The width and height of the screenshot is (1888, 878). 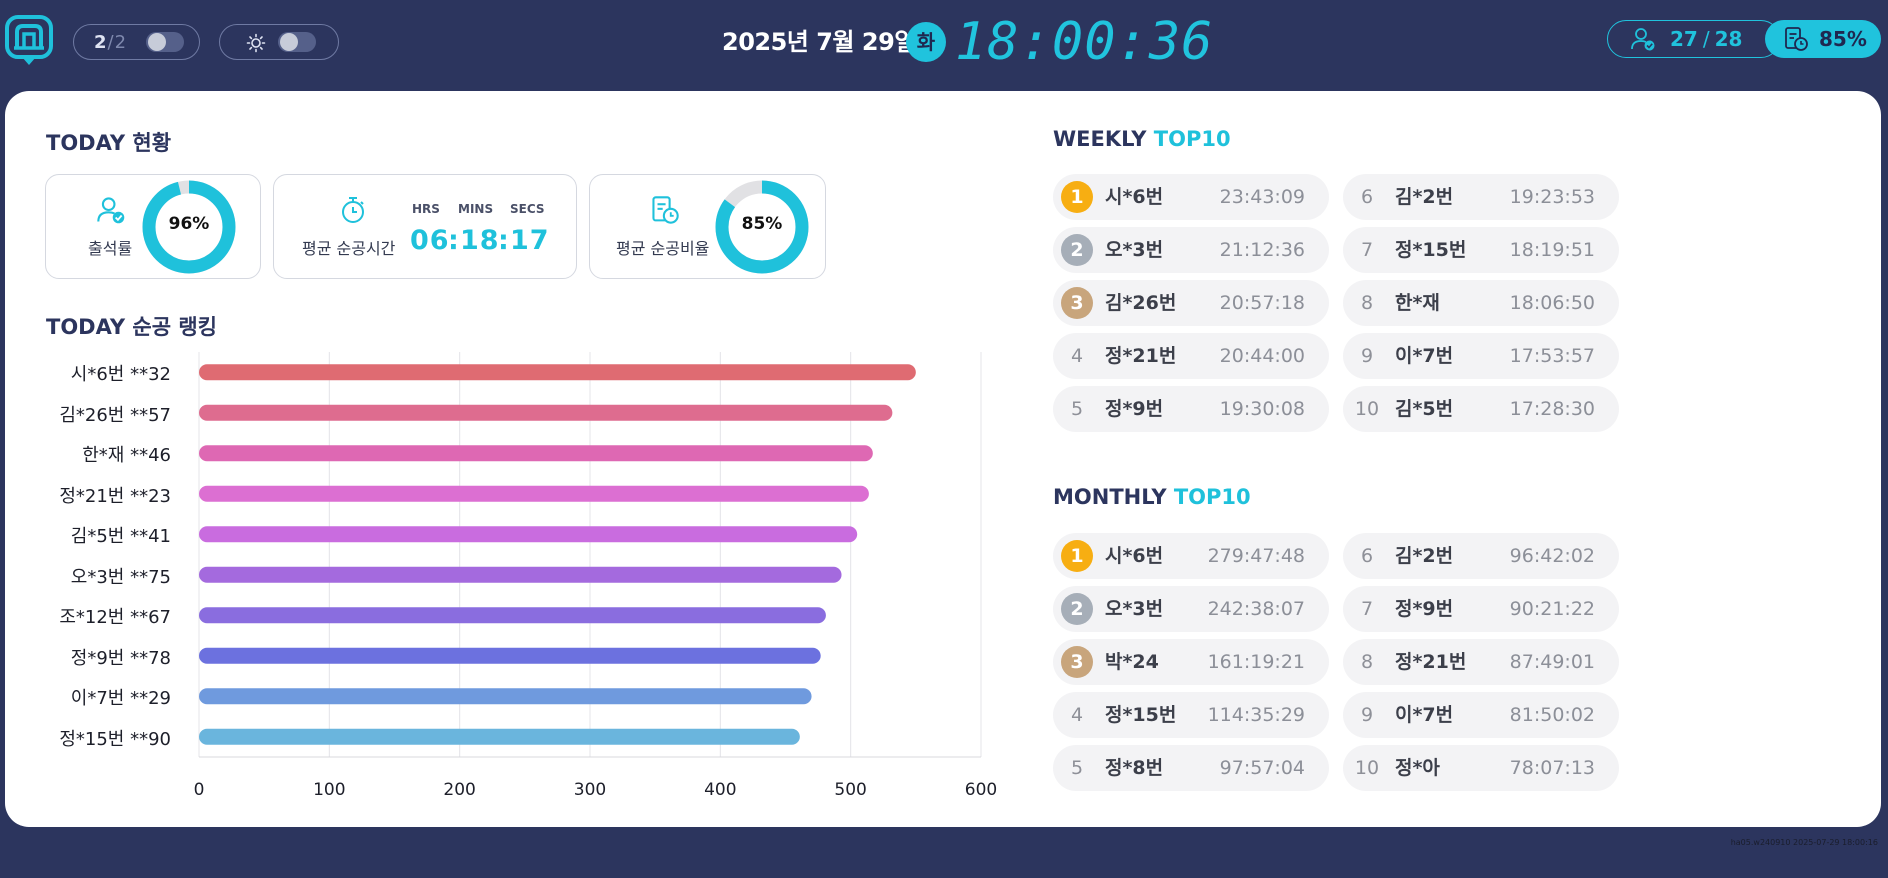 What do you see at coordinates (665, 210) in the screenshot?
I see `clipboard-clock-icon` at bounding box center [665, 210].